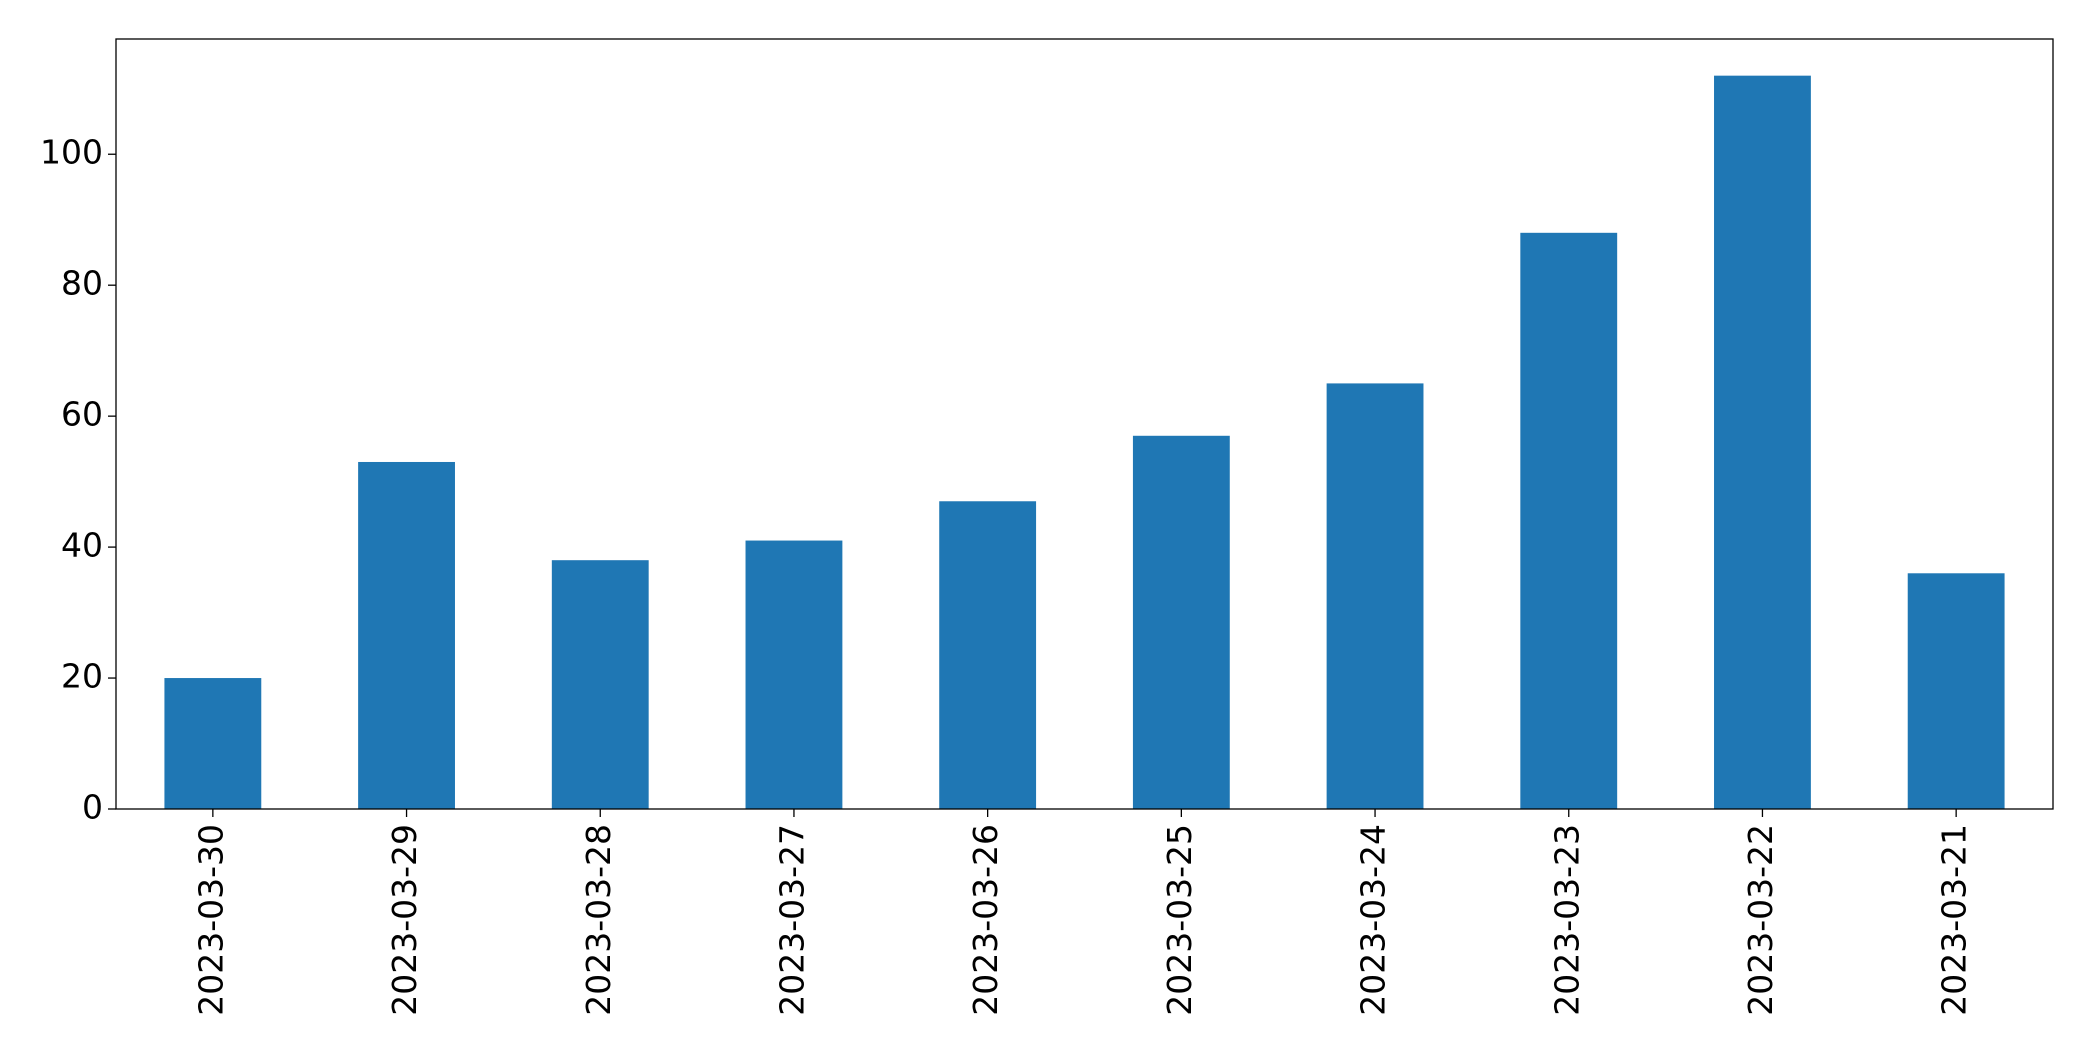  What do you see at coordinates (71, 152) in the screenshot?
I see `y-tick-label: 100` at bounding box center [71, 152].